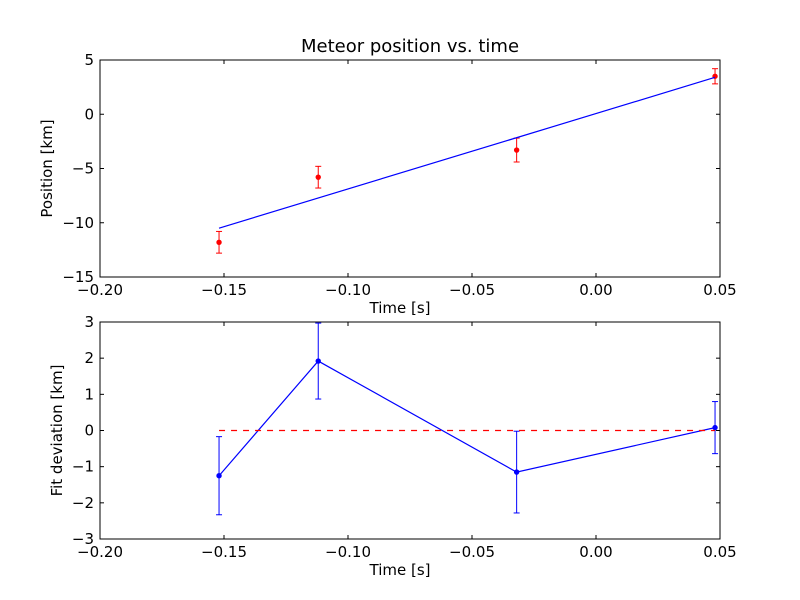  Describe the element at coordinates (83, 169) in the screenshot. I see `y-tick-label: −5` at that location.